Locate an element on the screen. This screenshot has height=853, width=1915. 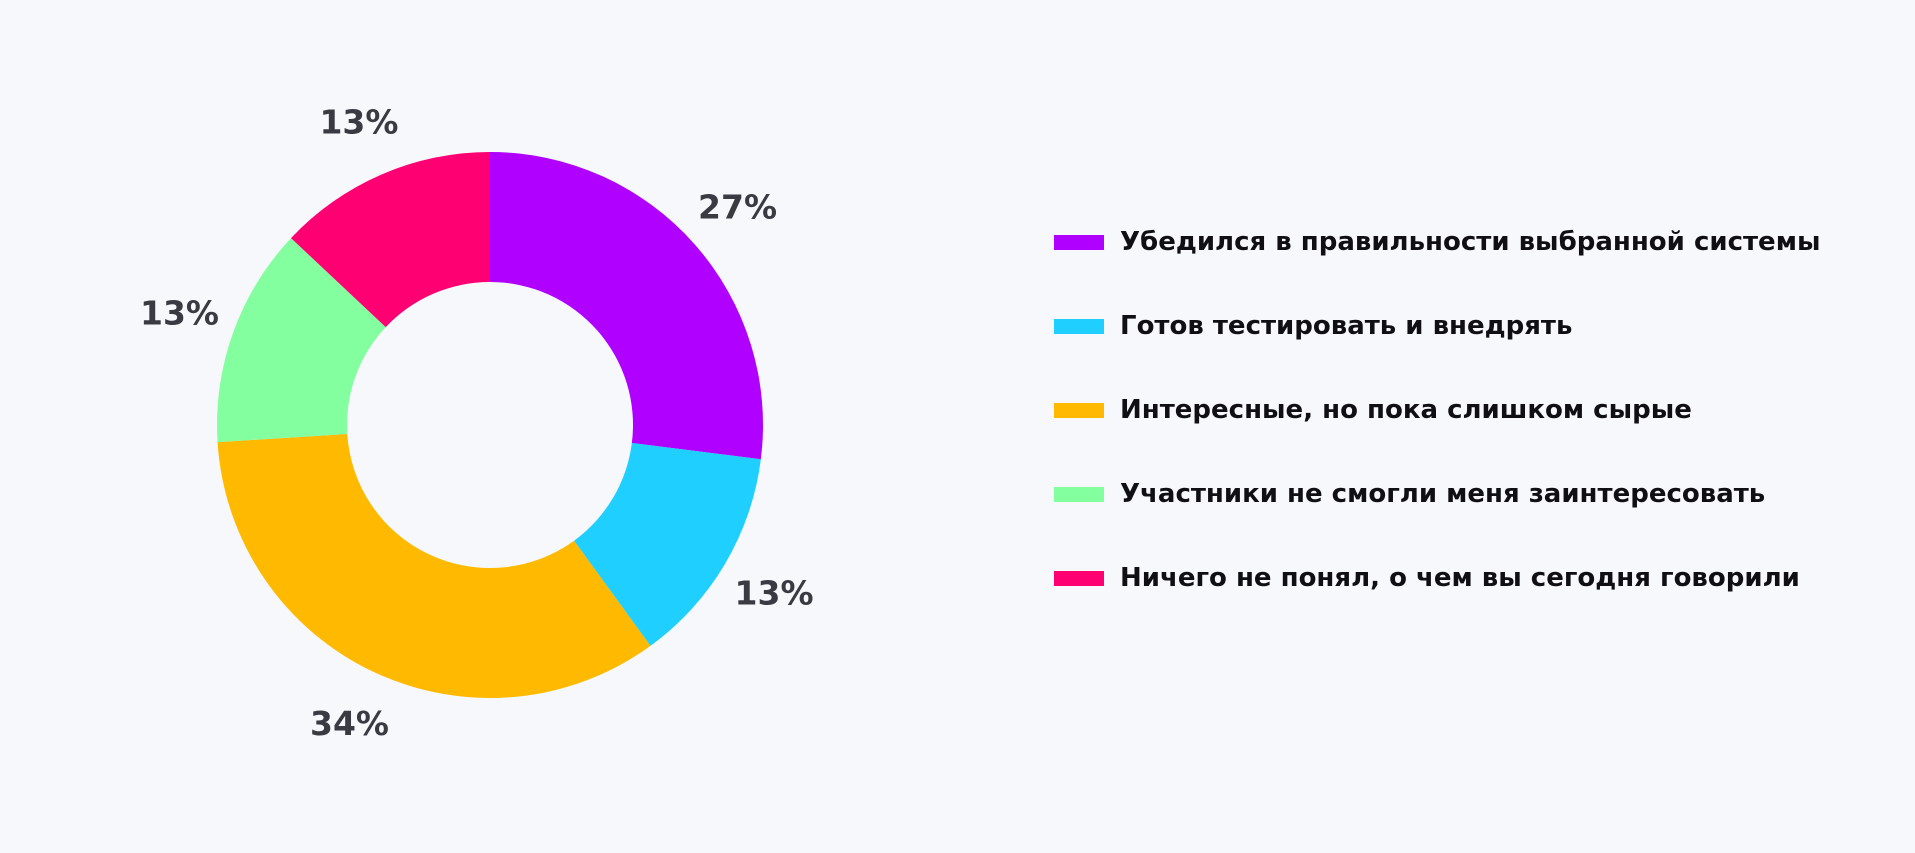
legend-label: Готов тестировать и внедрять is located at coordinates (1346, 326).